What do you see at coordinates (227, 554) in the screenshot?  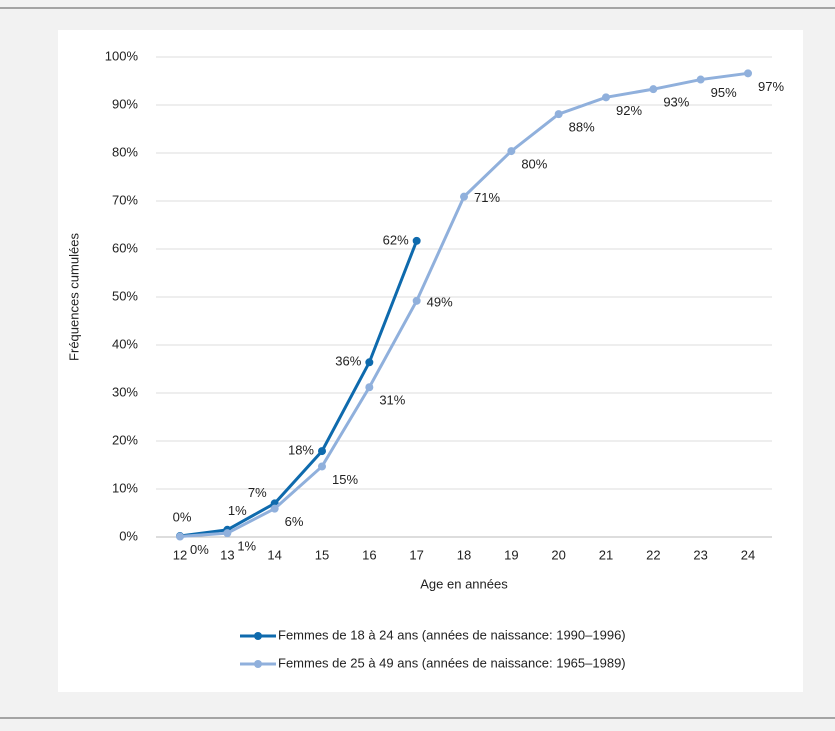 I see `x-tick-label: 13` at bounding box center [227, 554].